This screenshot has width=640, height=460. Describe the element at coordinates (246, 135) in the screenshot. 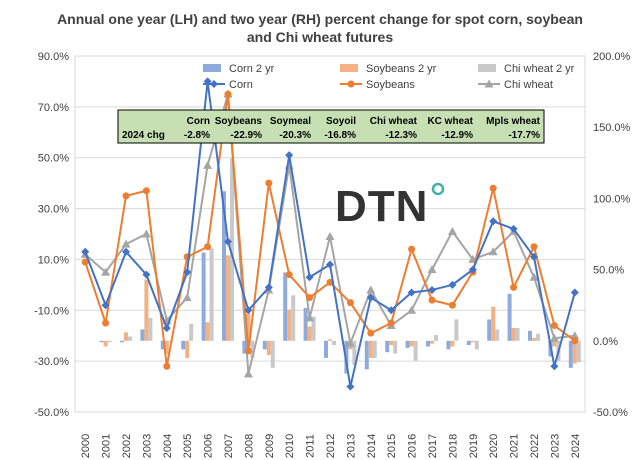

I see `table-value-soybeans: -22.9%` at that location.